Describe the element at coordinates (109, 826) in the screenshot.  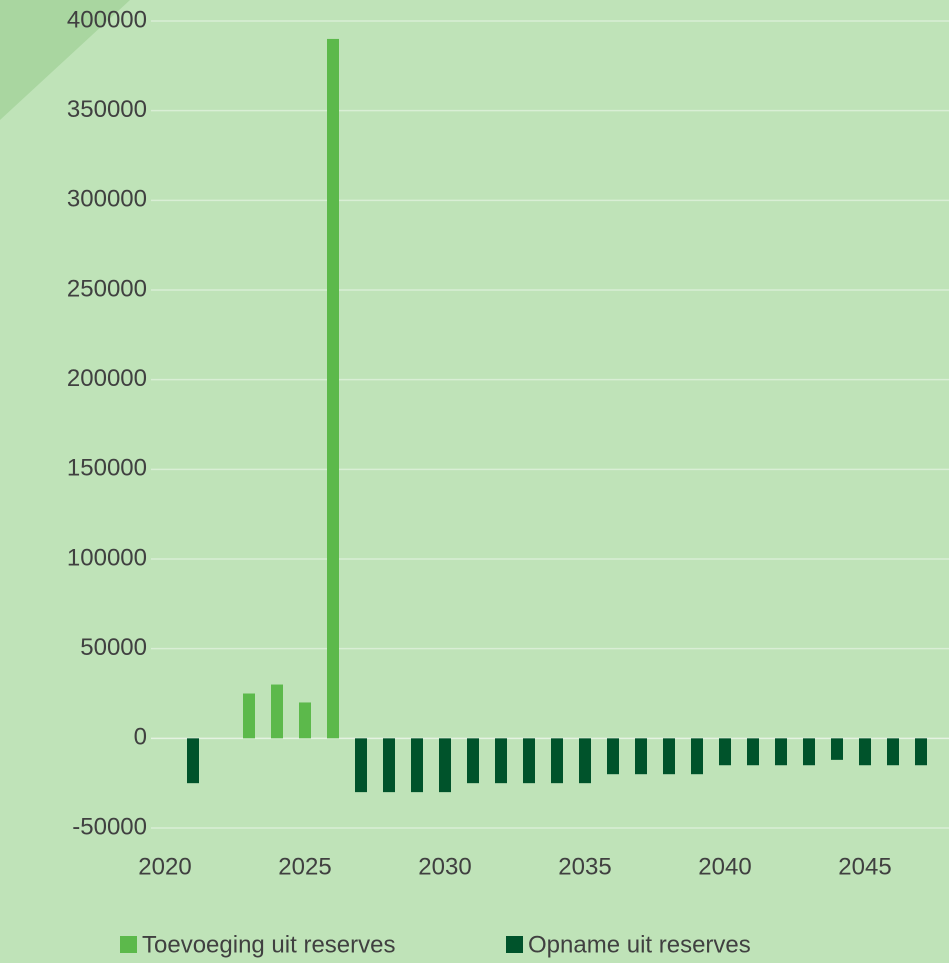
I see `y-tick-label: -50000` at that location.